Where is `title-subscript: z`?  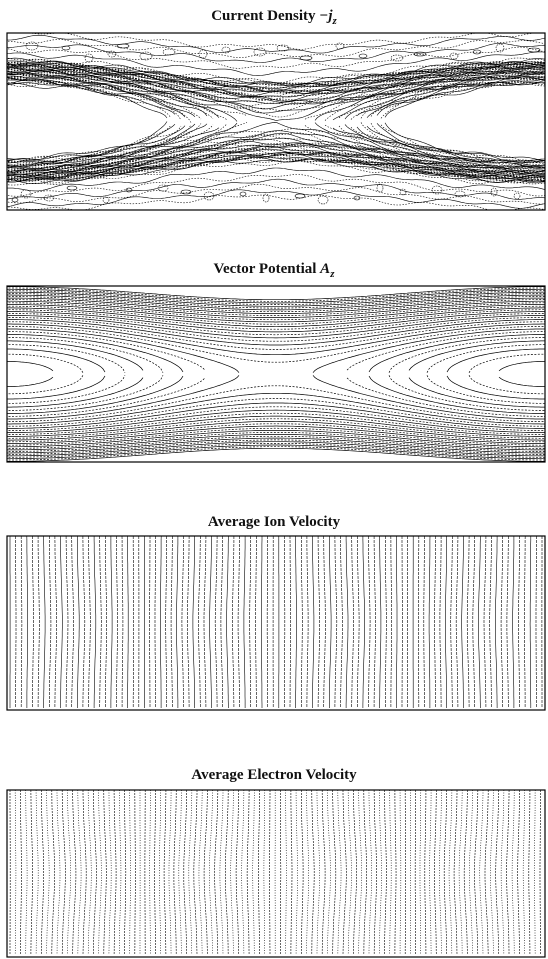
title-subscript: z is located at coordinates (332, 274).